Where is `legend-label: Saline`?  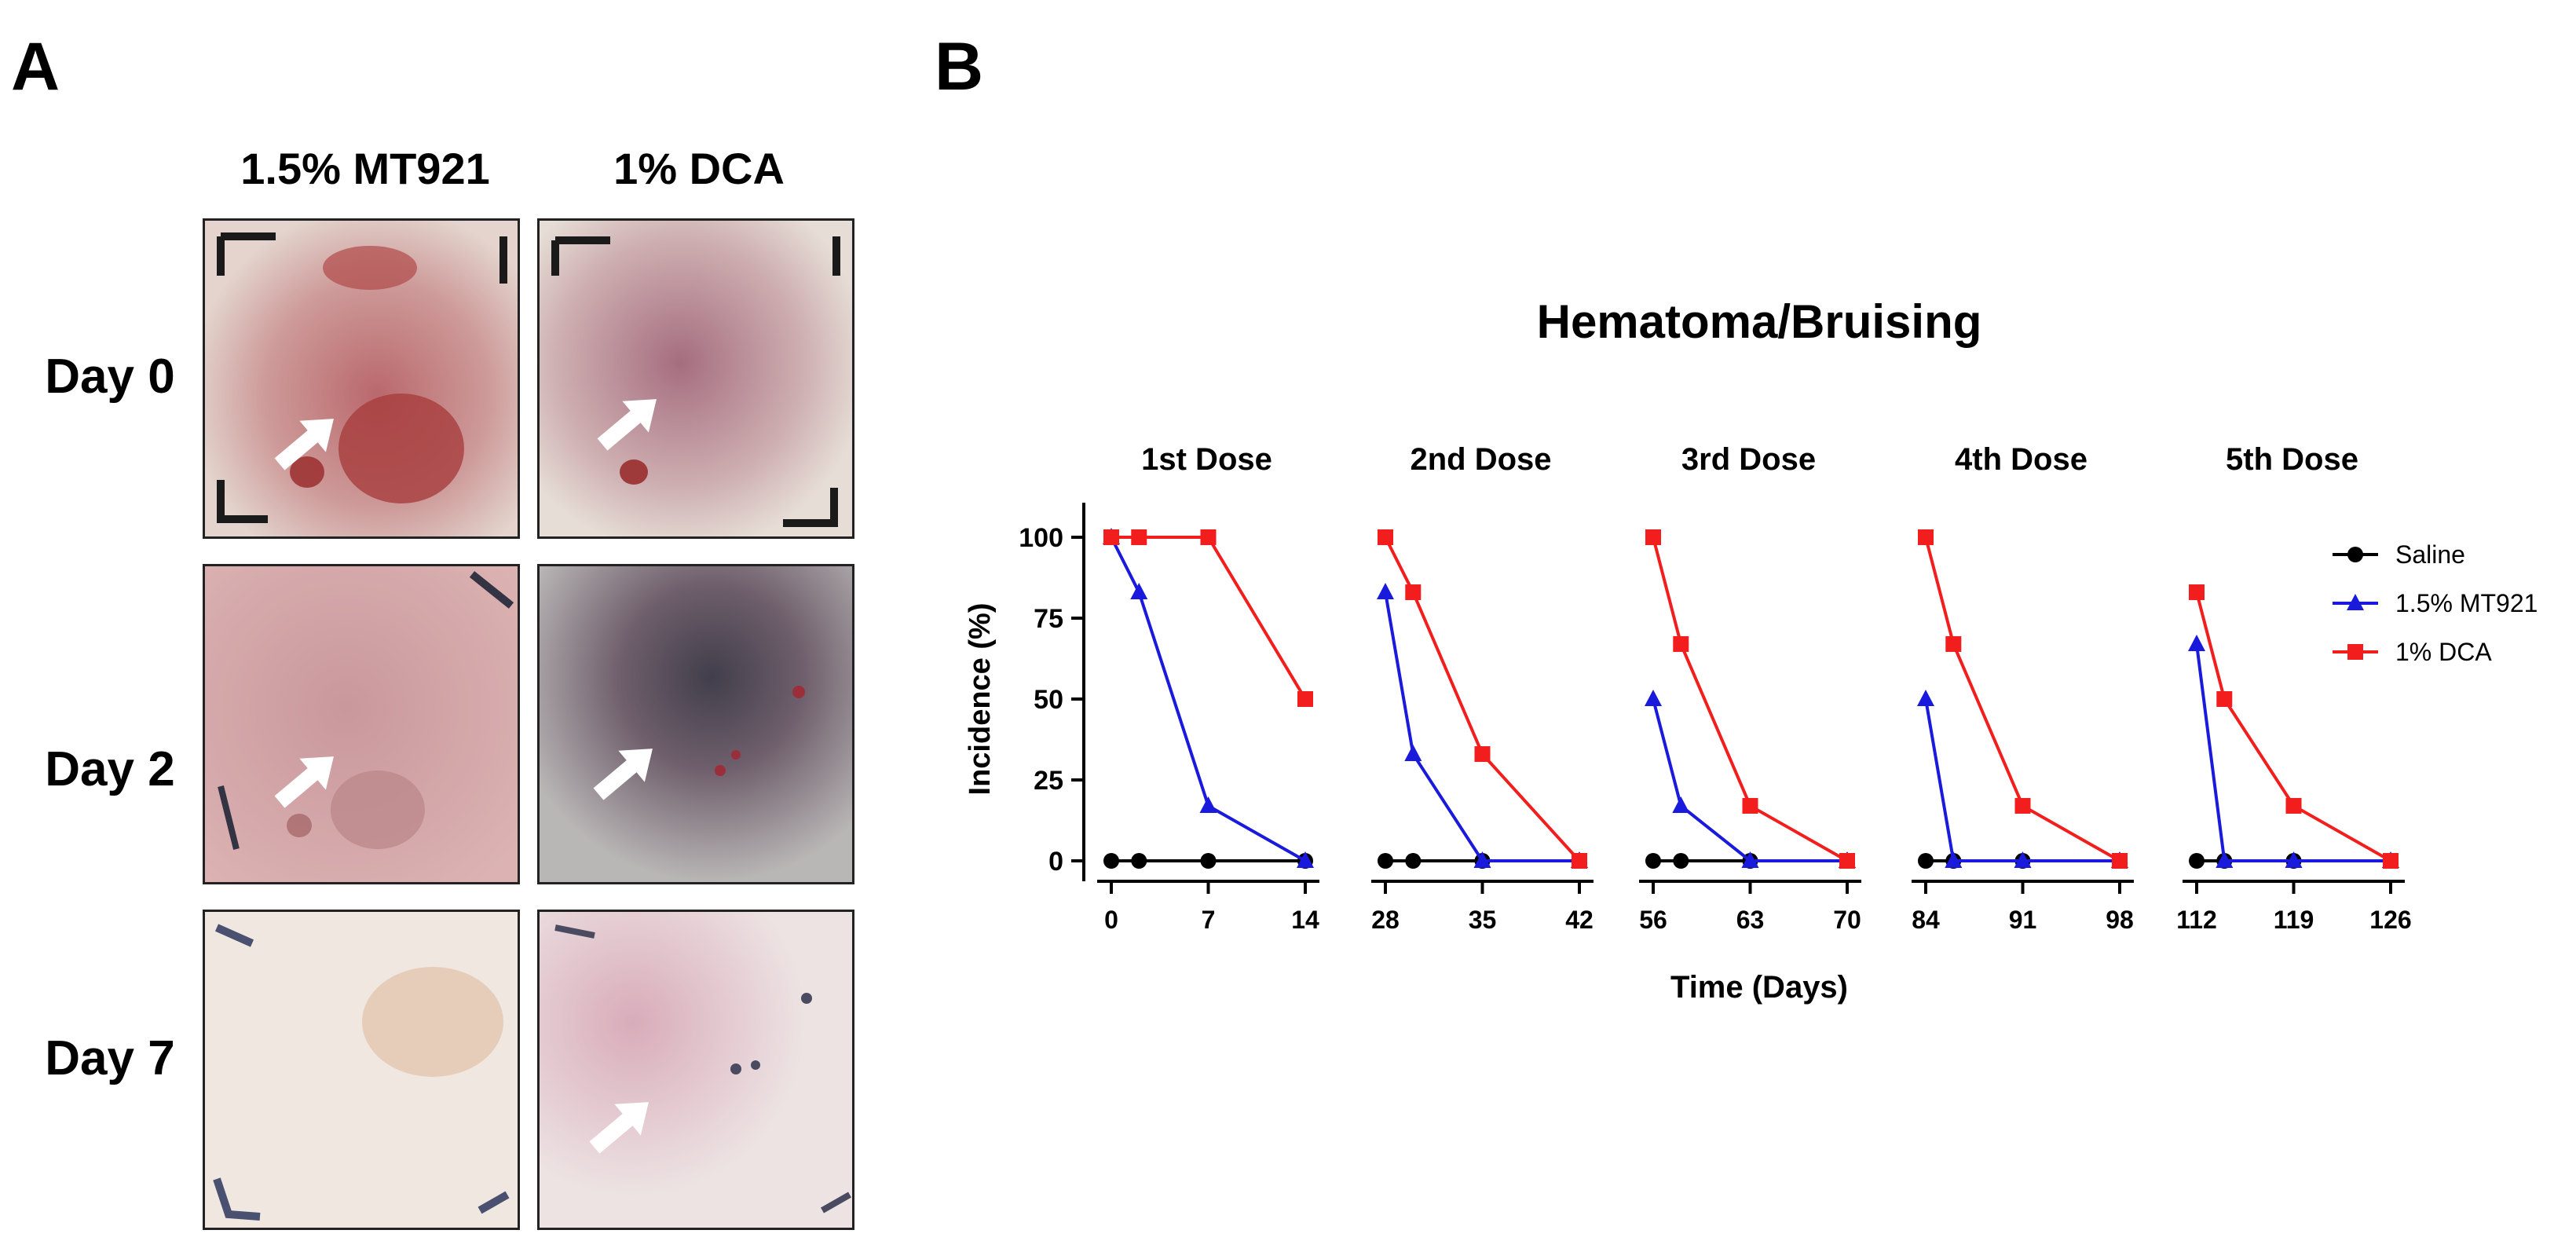
legend-label: Saline is located at coordinates (2430, 554).